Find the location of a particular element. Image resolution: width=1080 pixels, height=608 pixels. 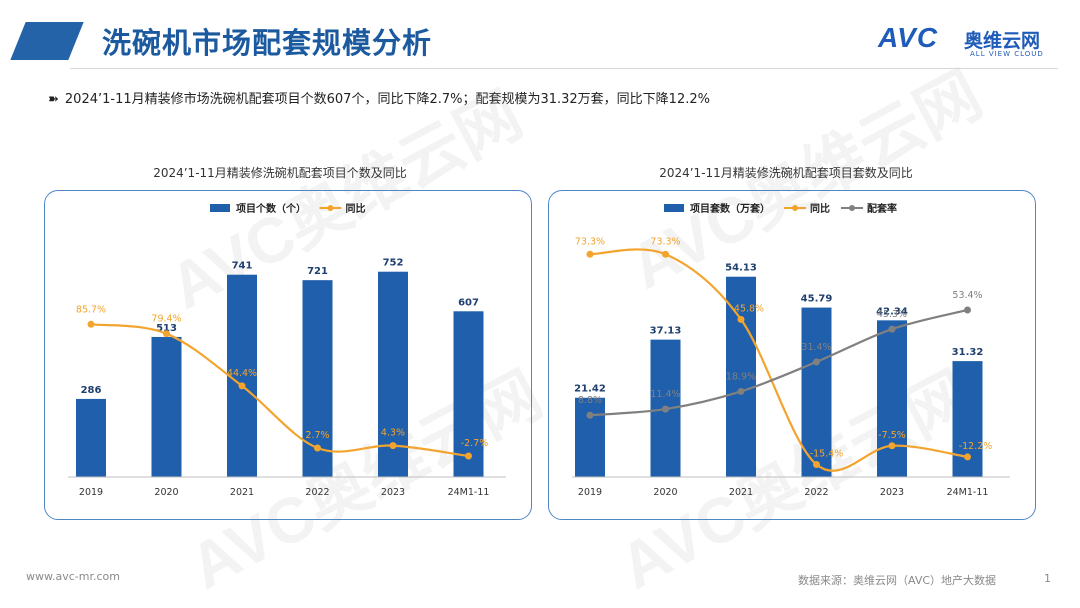

line-value-label: 44.4% is located at coordinates (242, 373).